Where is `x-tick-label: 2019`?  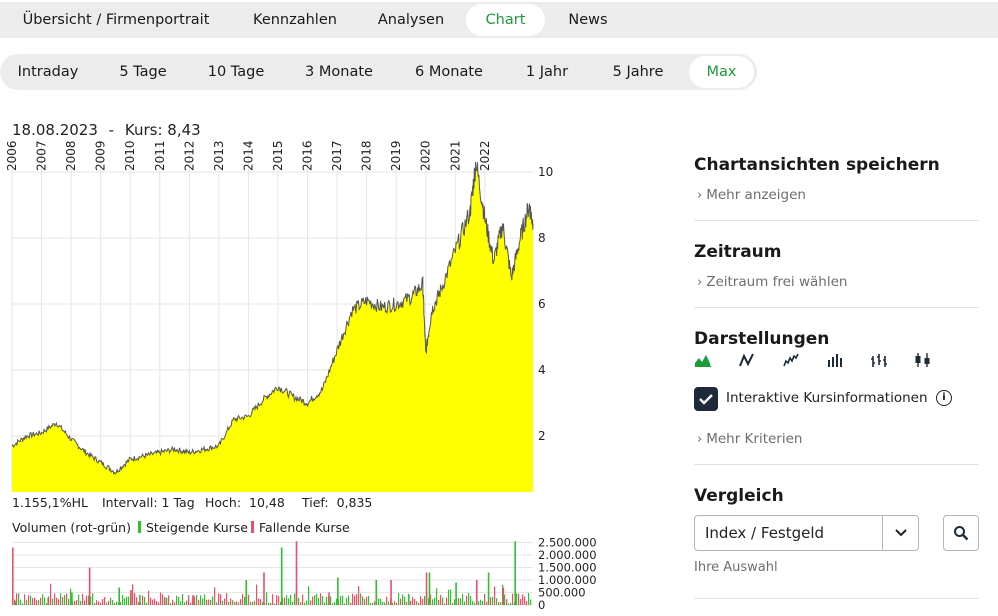
x-tick-label: 2019 is located at coordinates (396, 155).